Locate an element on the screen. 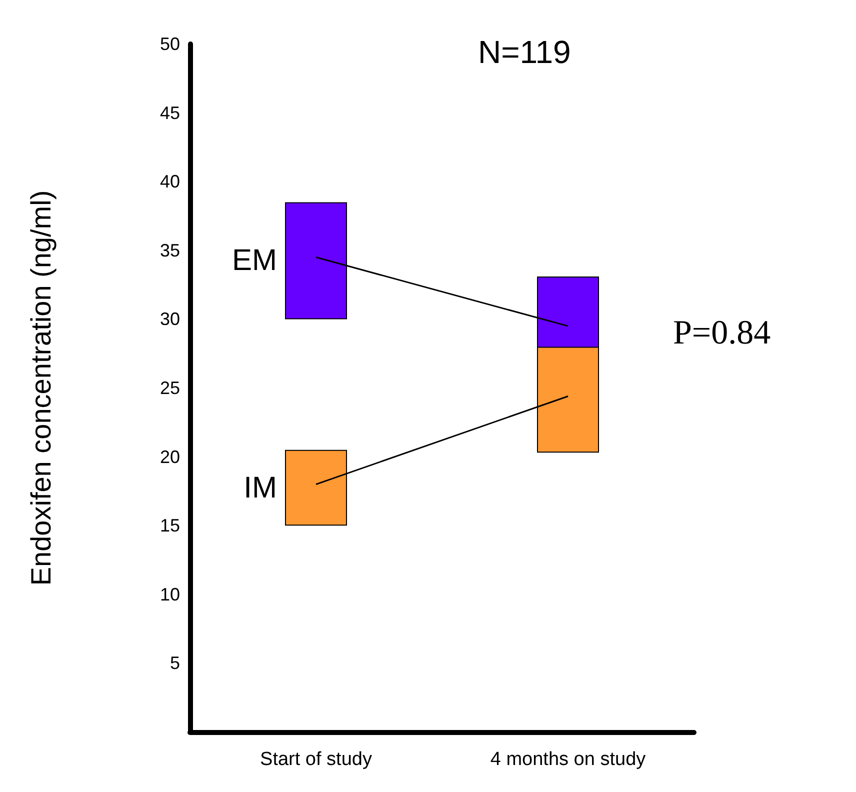 The height and width of the screenshot is (792, 856). y-tick-label: 50 is located at coordinates (170, 44).